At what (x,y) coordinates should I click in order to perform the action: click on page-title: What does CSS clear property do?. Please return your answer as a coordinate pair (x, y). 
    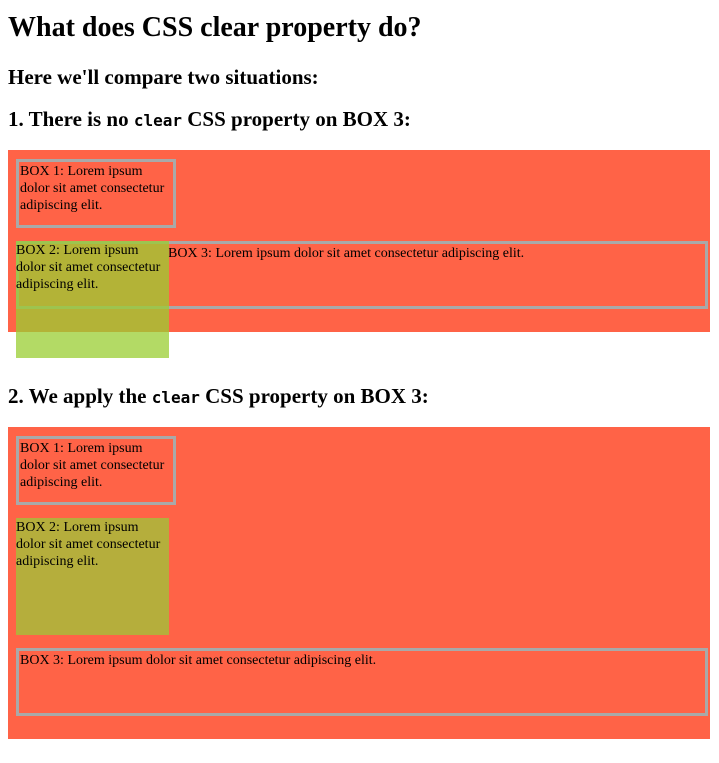
    Looking at the image, I should click on (215, 27).